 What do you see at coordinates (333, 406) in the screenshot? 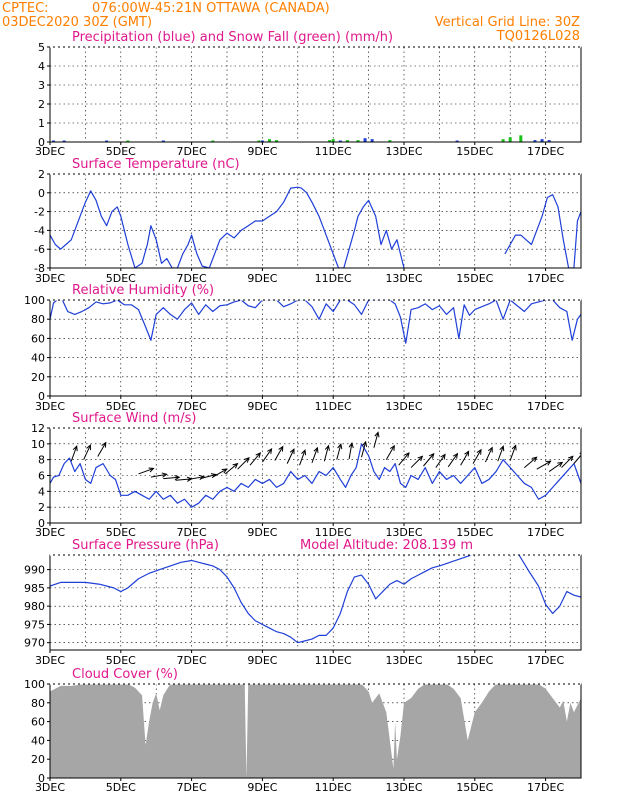
I see `humidity-xtick-label: 11DEC` at bounding box center [333, 406].